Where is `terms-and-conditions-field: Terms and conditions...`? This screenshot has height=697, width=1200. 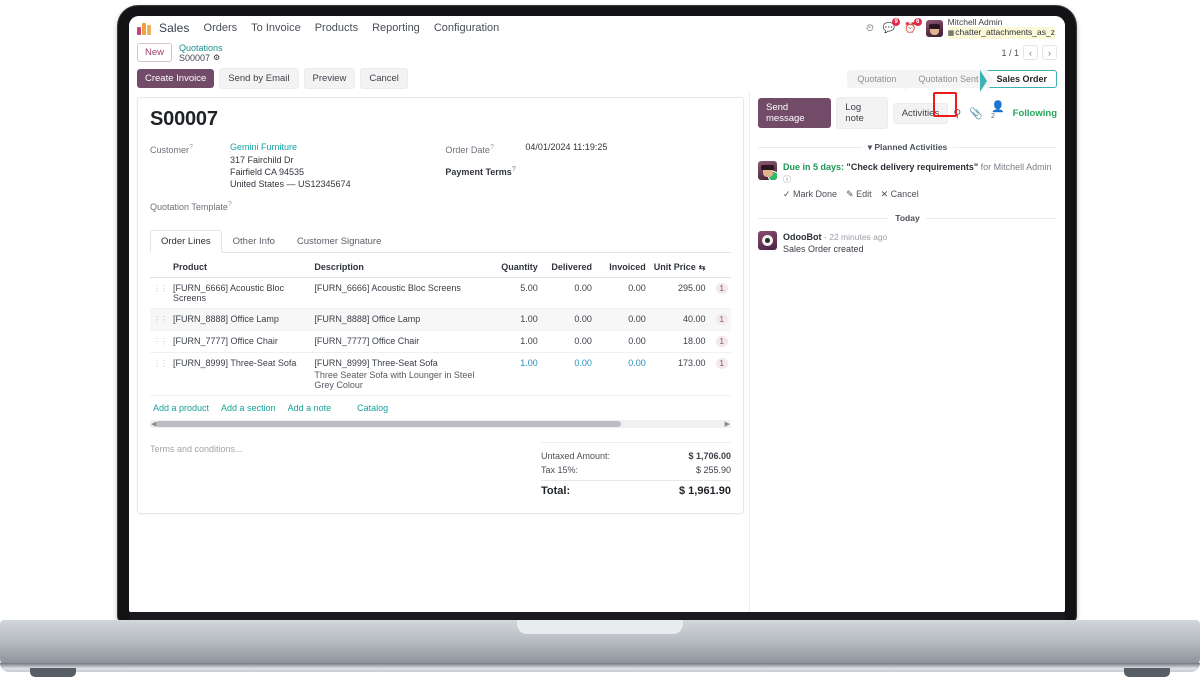
terms-and-conditions-field: Terms and conditions... is located at coordinates (196, 449).